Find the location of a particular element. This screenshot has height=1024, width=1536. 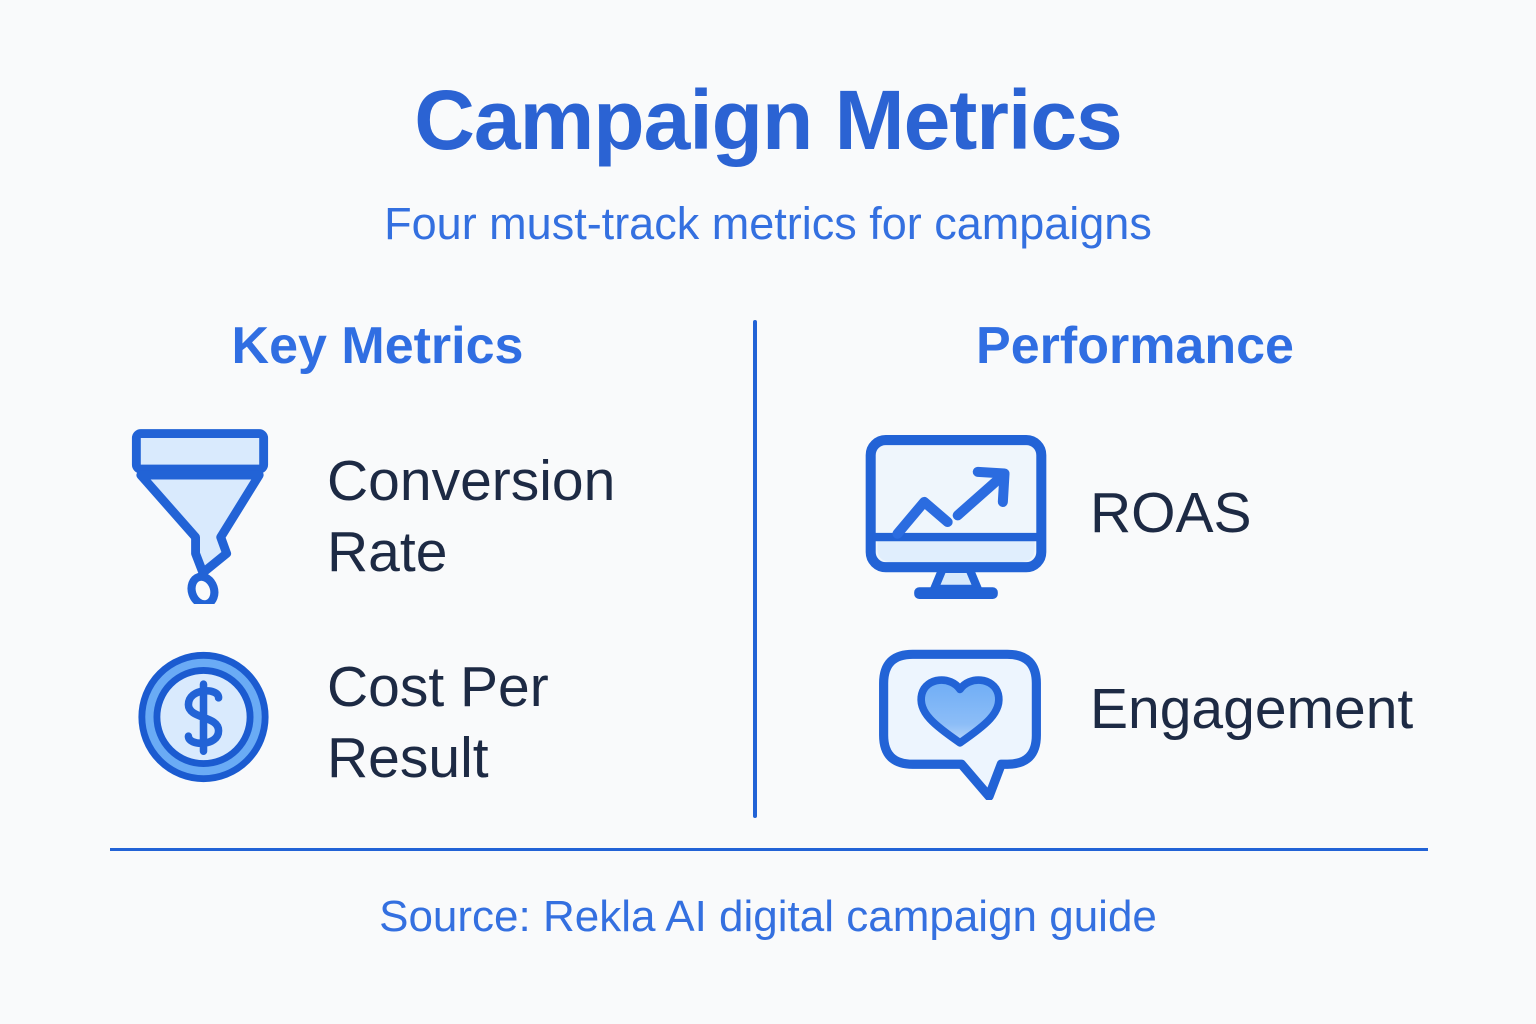

dollar-coin-icon is located at coordinates (203, 717).